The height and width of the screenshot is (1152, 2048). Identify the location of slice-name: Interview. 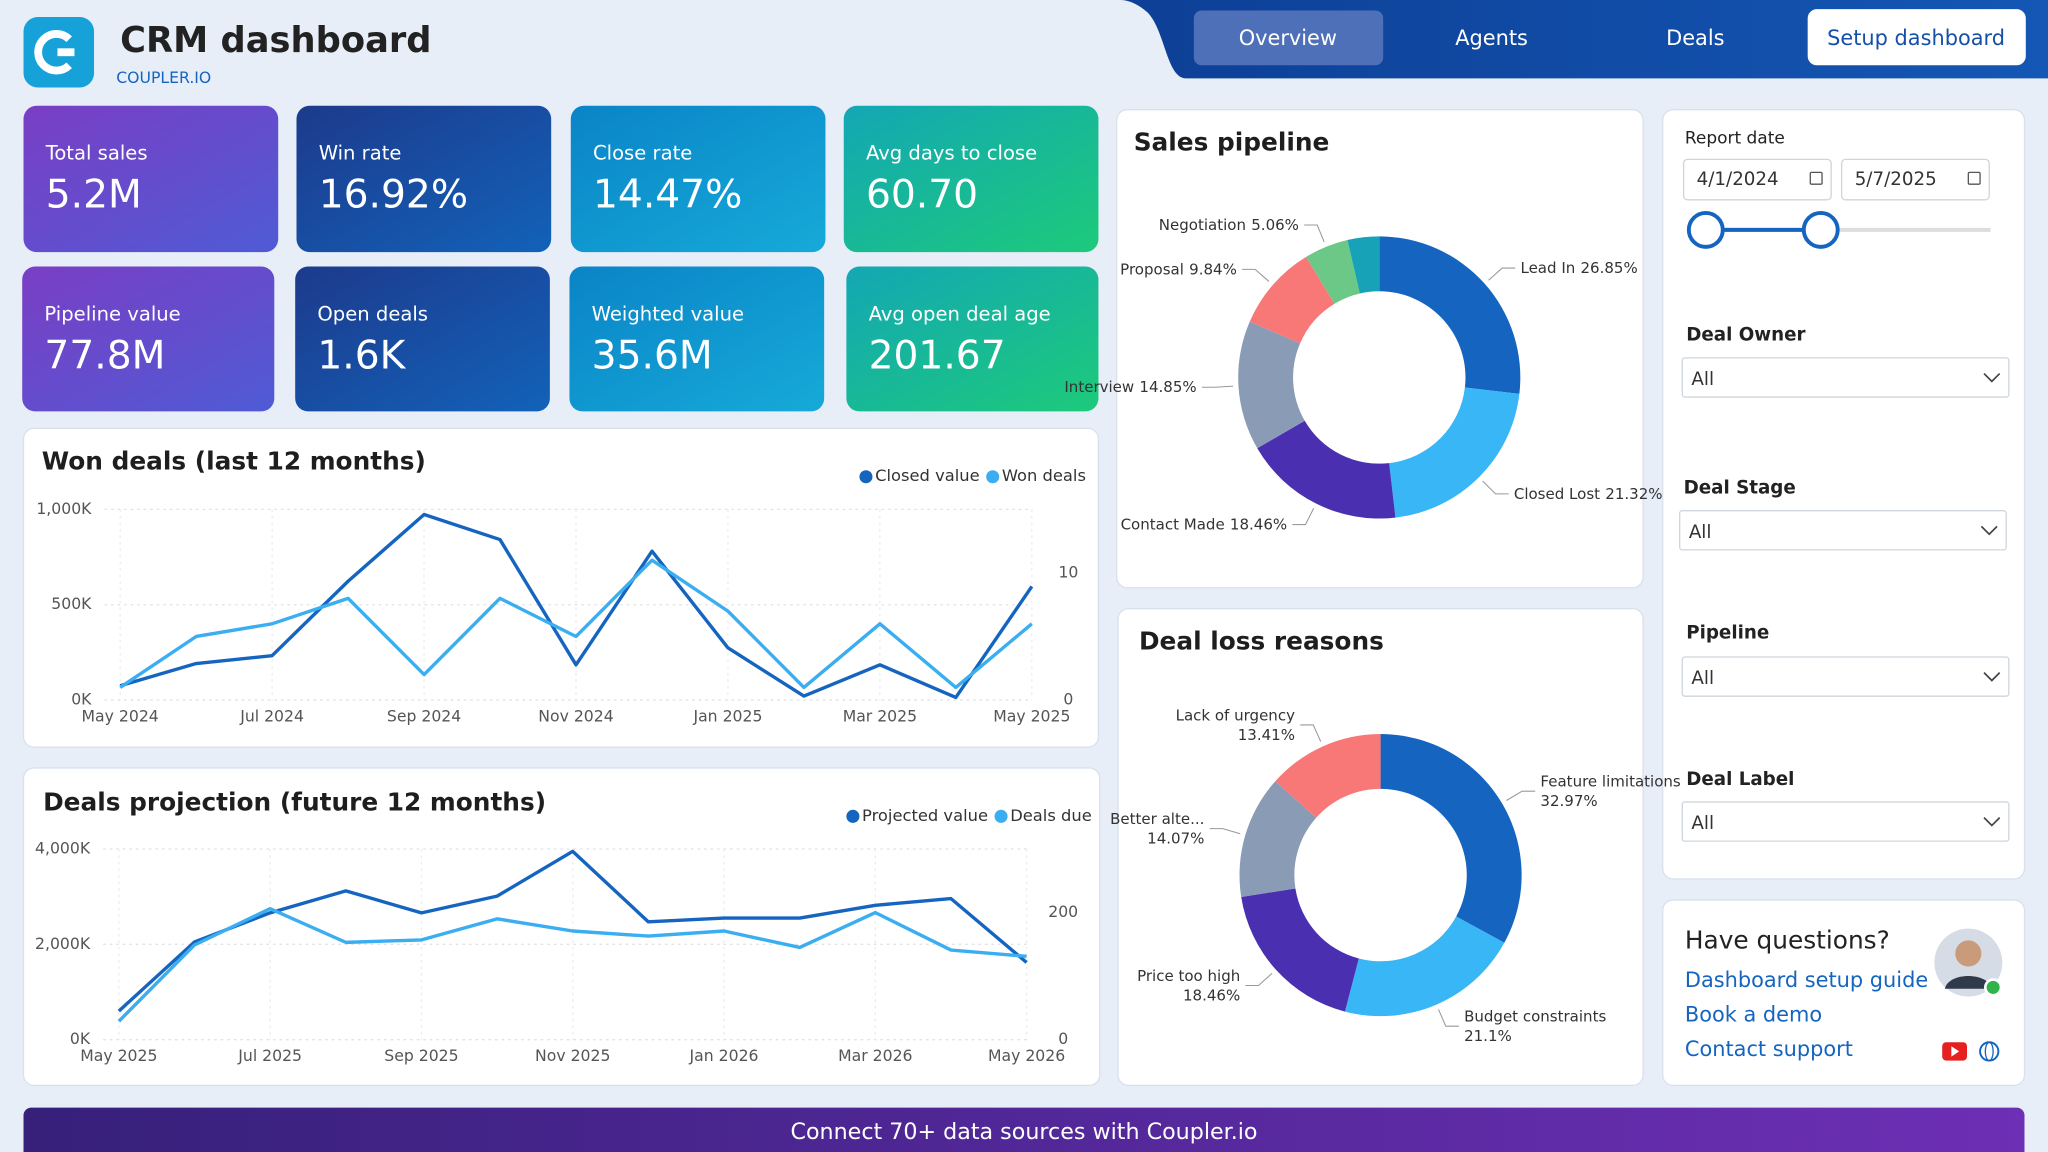
(1099, 387).